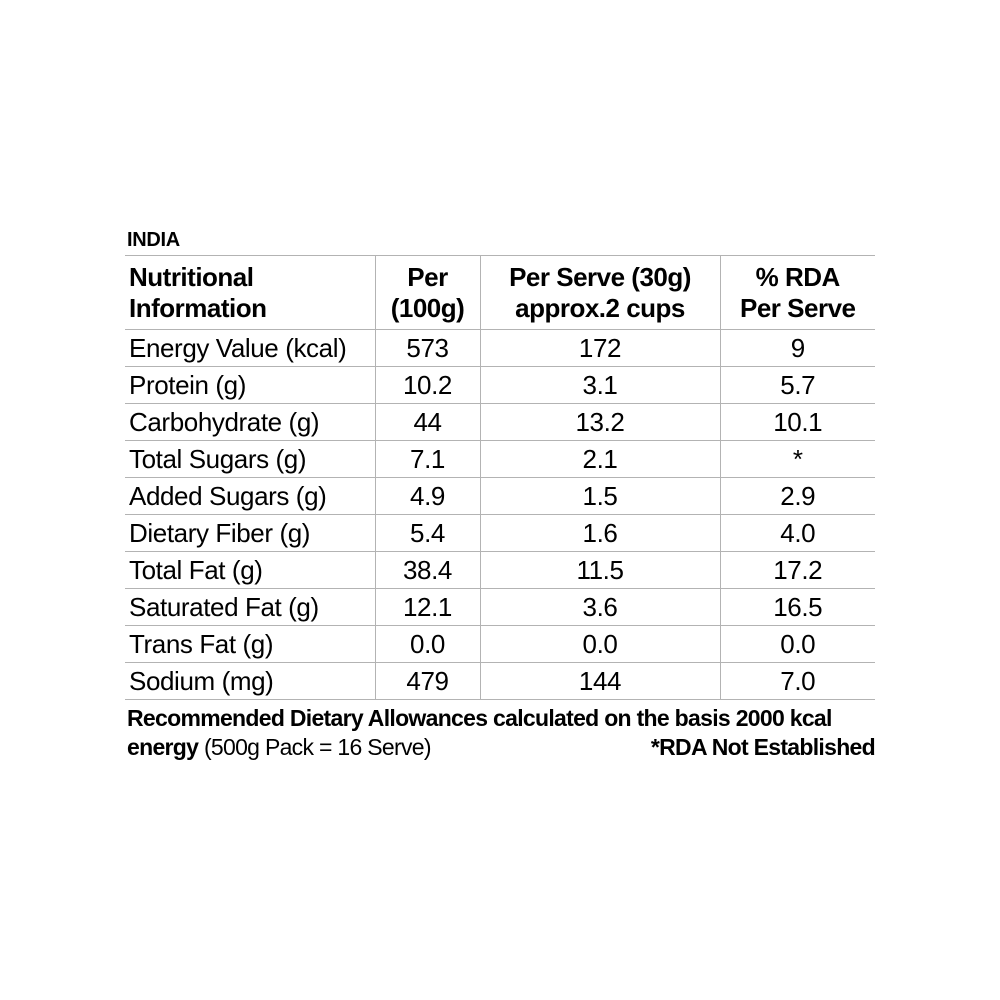 This screenshot has width=1000, height=1000. I want to click on table-row-added-sugars: Added Sugars (g) 4.9 1.5 2.9, so click(500, 496).